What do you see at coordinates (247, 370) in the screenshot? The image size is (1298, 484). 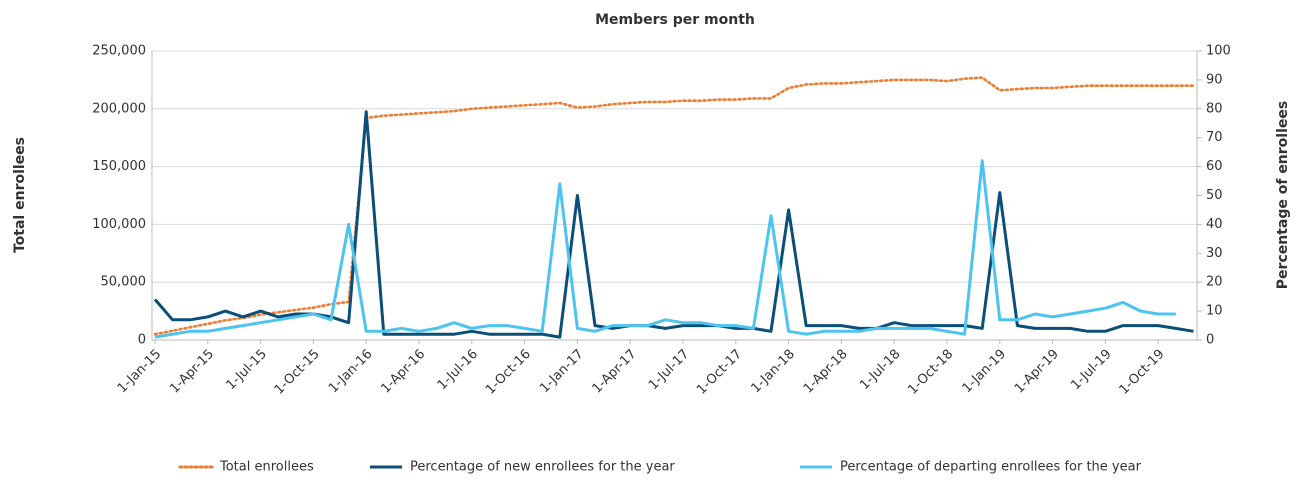 I see `x-tick-label: 1-Jul-15` at bounding box center [247, 370].